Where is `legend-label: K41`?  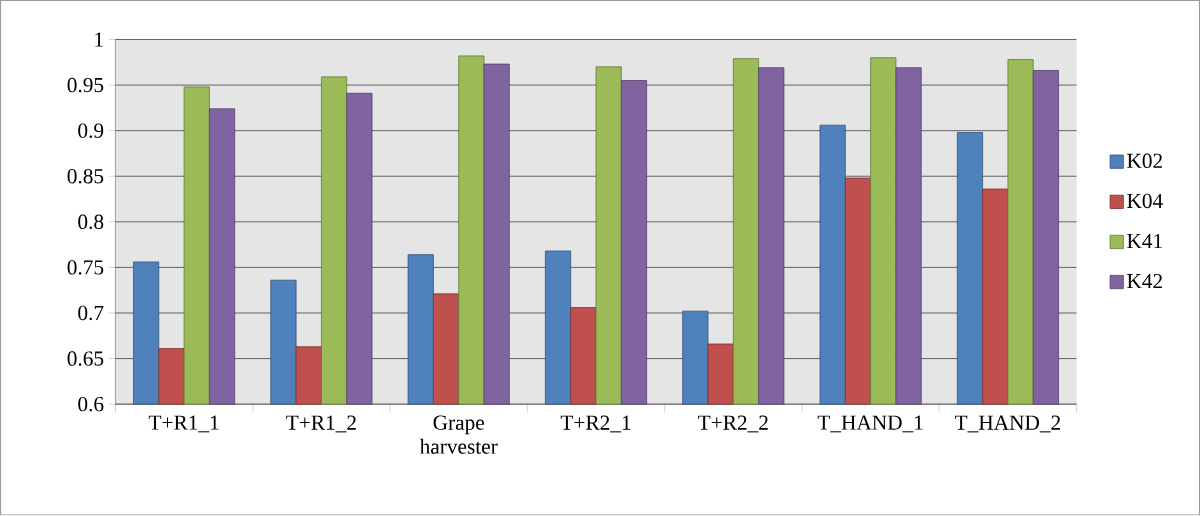
legend-label: K41 is located at coordinates (1144, 241).